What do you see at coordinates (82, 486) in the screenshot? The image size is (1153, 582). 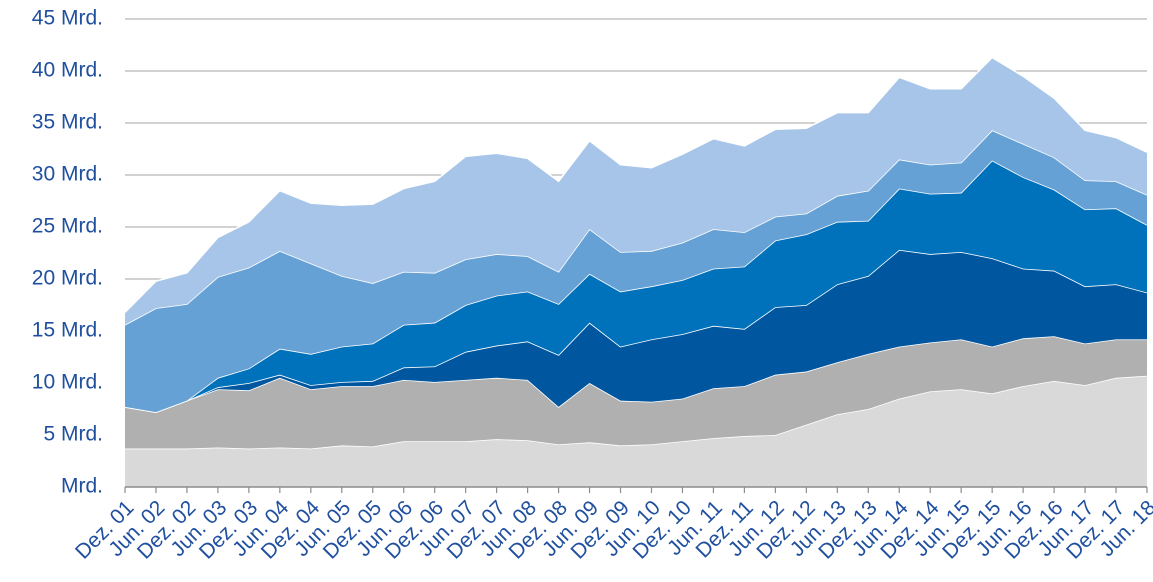 I see `y-tick-label: Mrd.` at bounding box center [82, 486].